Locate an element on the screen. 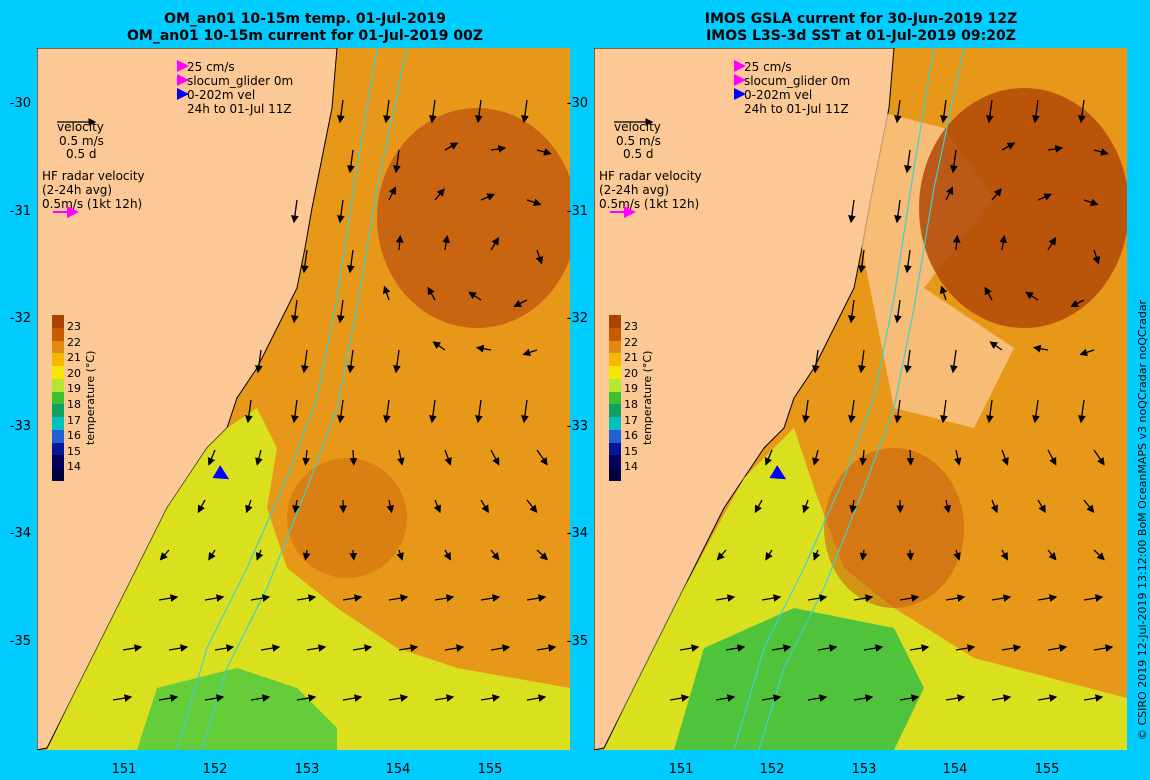  left-legend-glider: slocum_glider 0m is located at coordinates (240, 81).